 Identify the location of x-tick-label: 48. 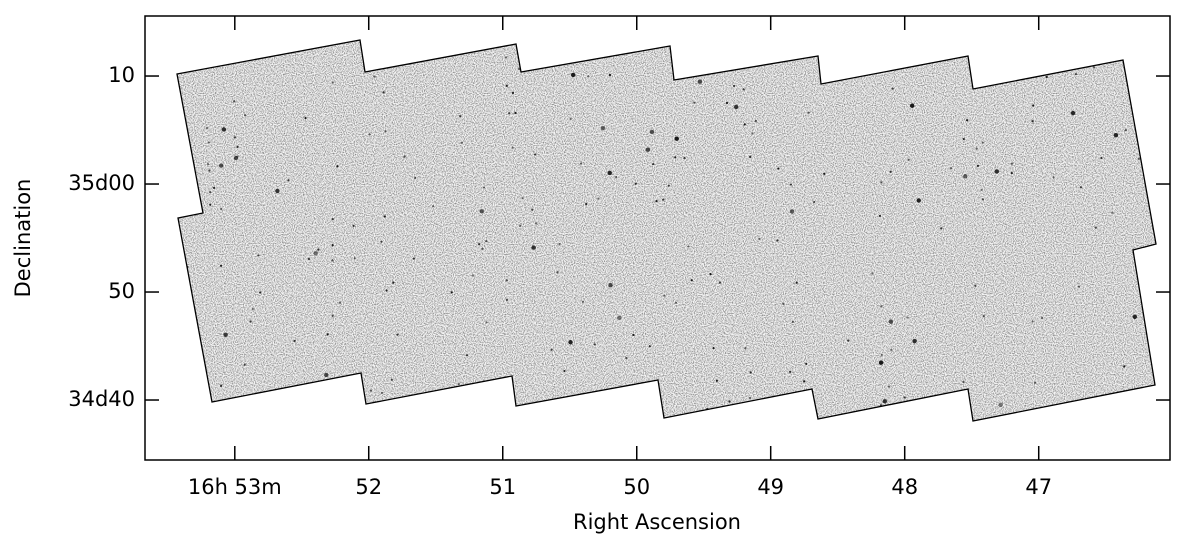
(904, 487).